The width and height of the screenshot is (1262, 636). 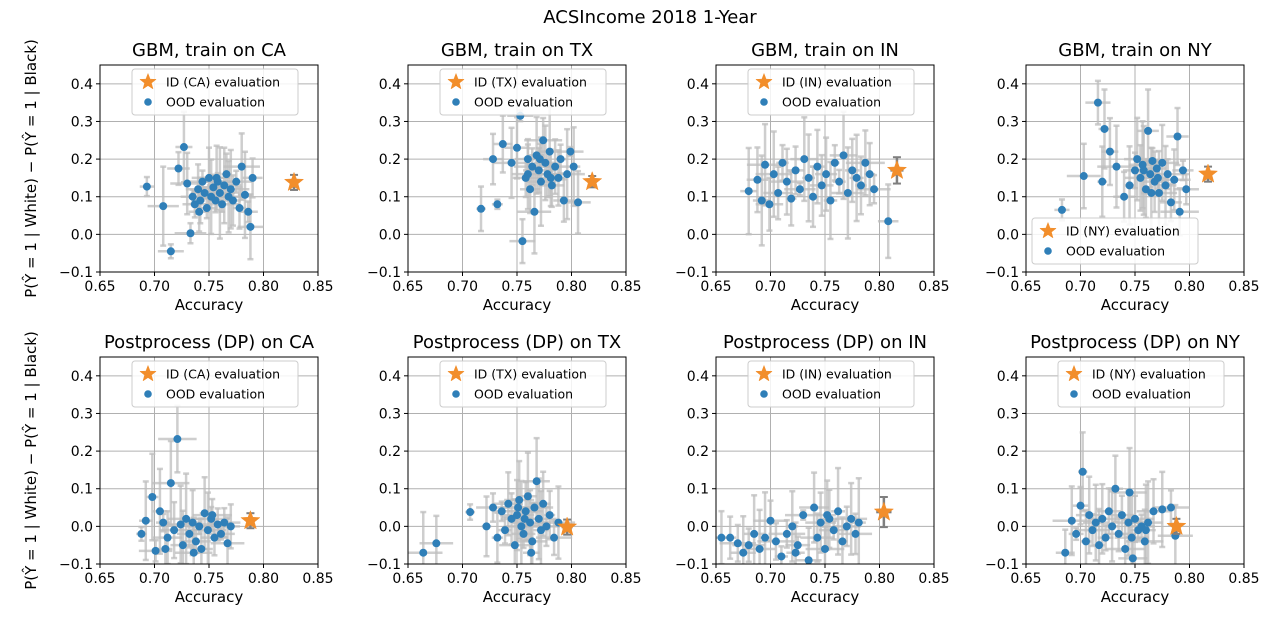 I want to click on legend-id-label: ID (CA) evaluation, so click(x=223, y=82).